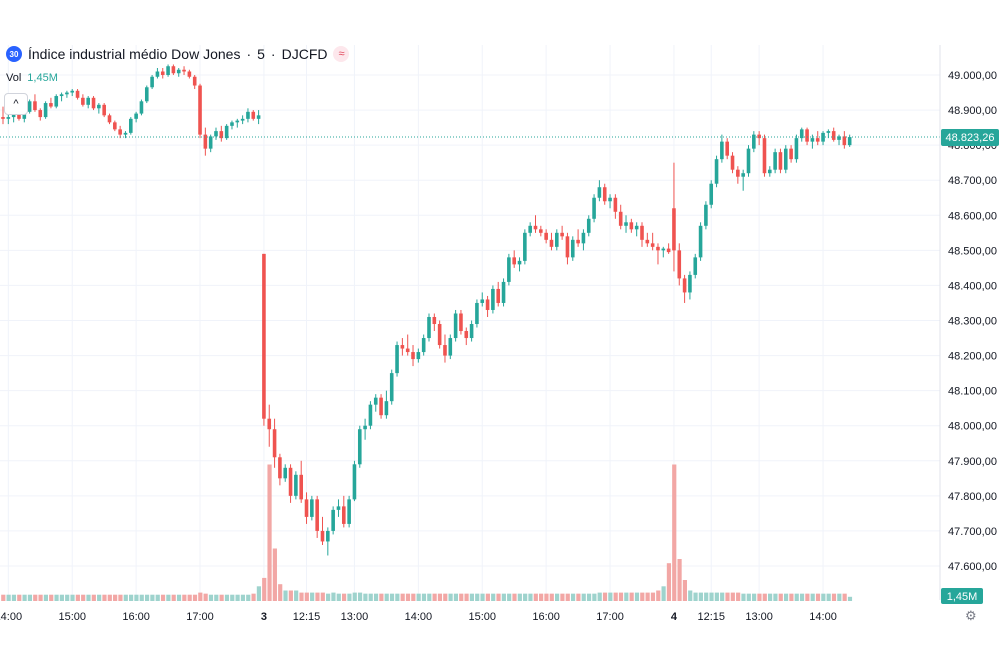 The image size is (1000, 666). Describe the element at coordinates (307, 617) in the screenshot. I see `x-tick-label: 12:15` at that location.